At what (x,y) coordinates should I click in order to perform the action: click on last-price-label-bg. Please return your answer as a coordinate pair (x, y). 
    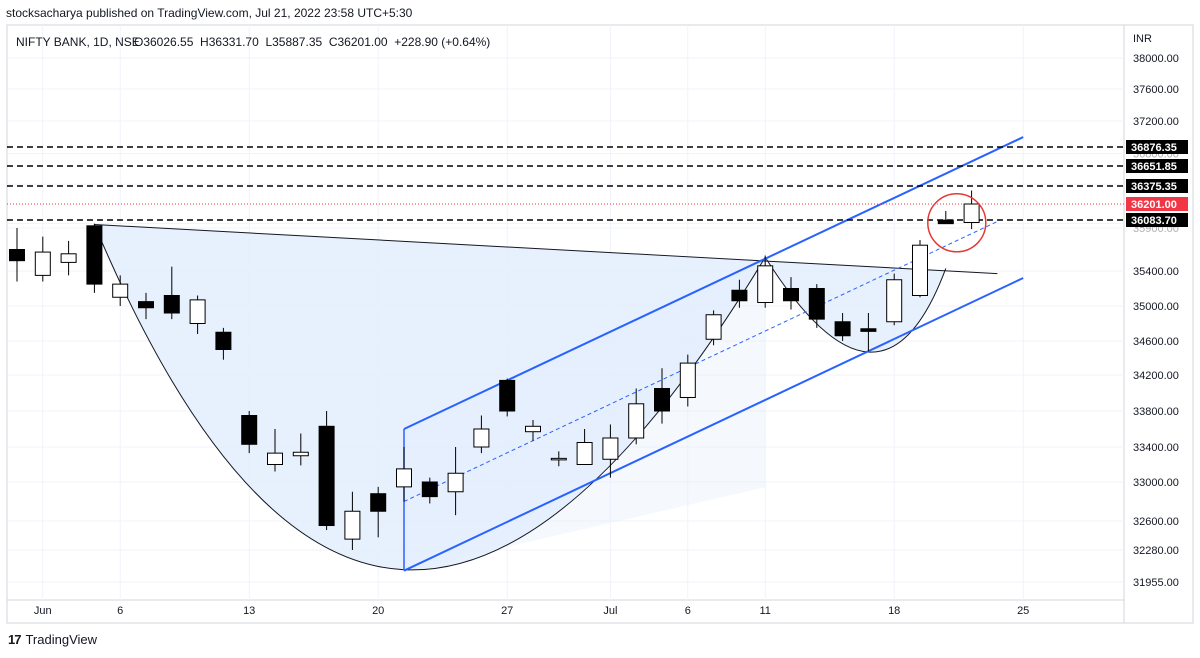
    Looking at the image, I should click on (1157, 204).